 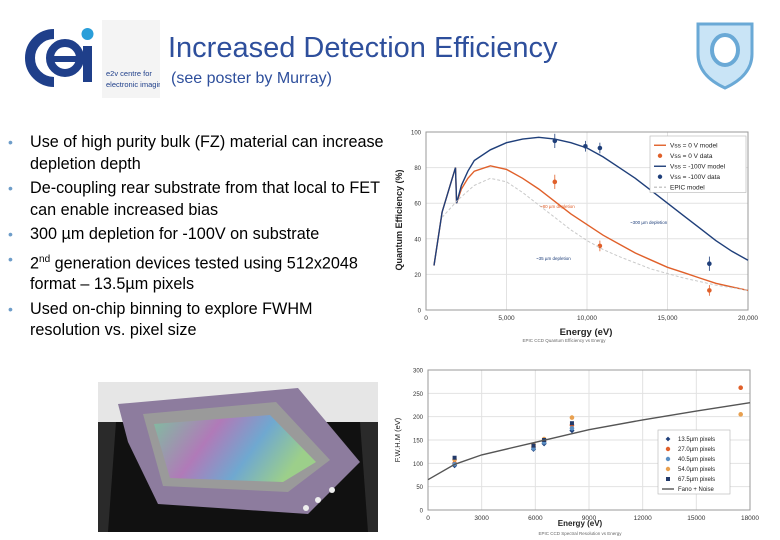 I want to click on legend-label-54-0-m-pixels: 54.0µm pixels, so click(x=696, y=470).